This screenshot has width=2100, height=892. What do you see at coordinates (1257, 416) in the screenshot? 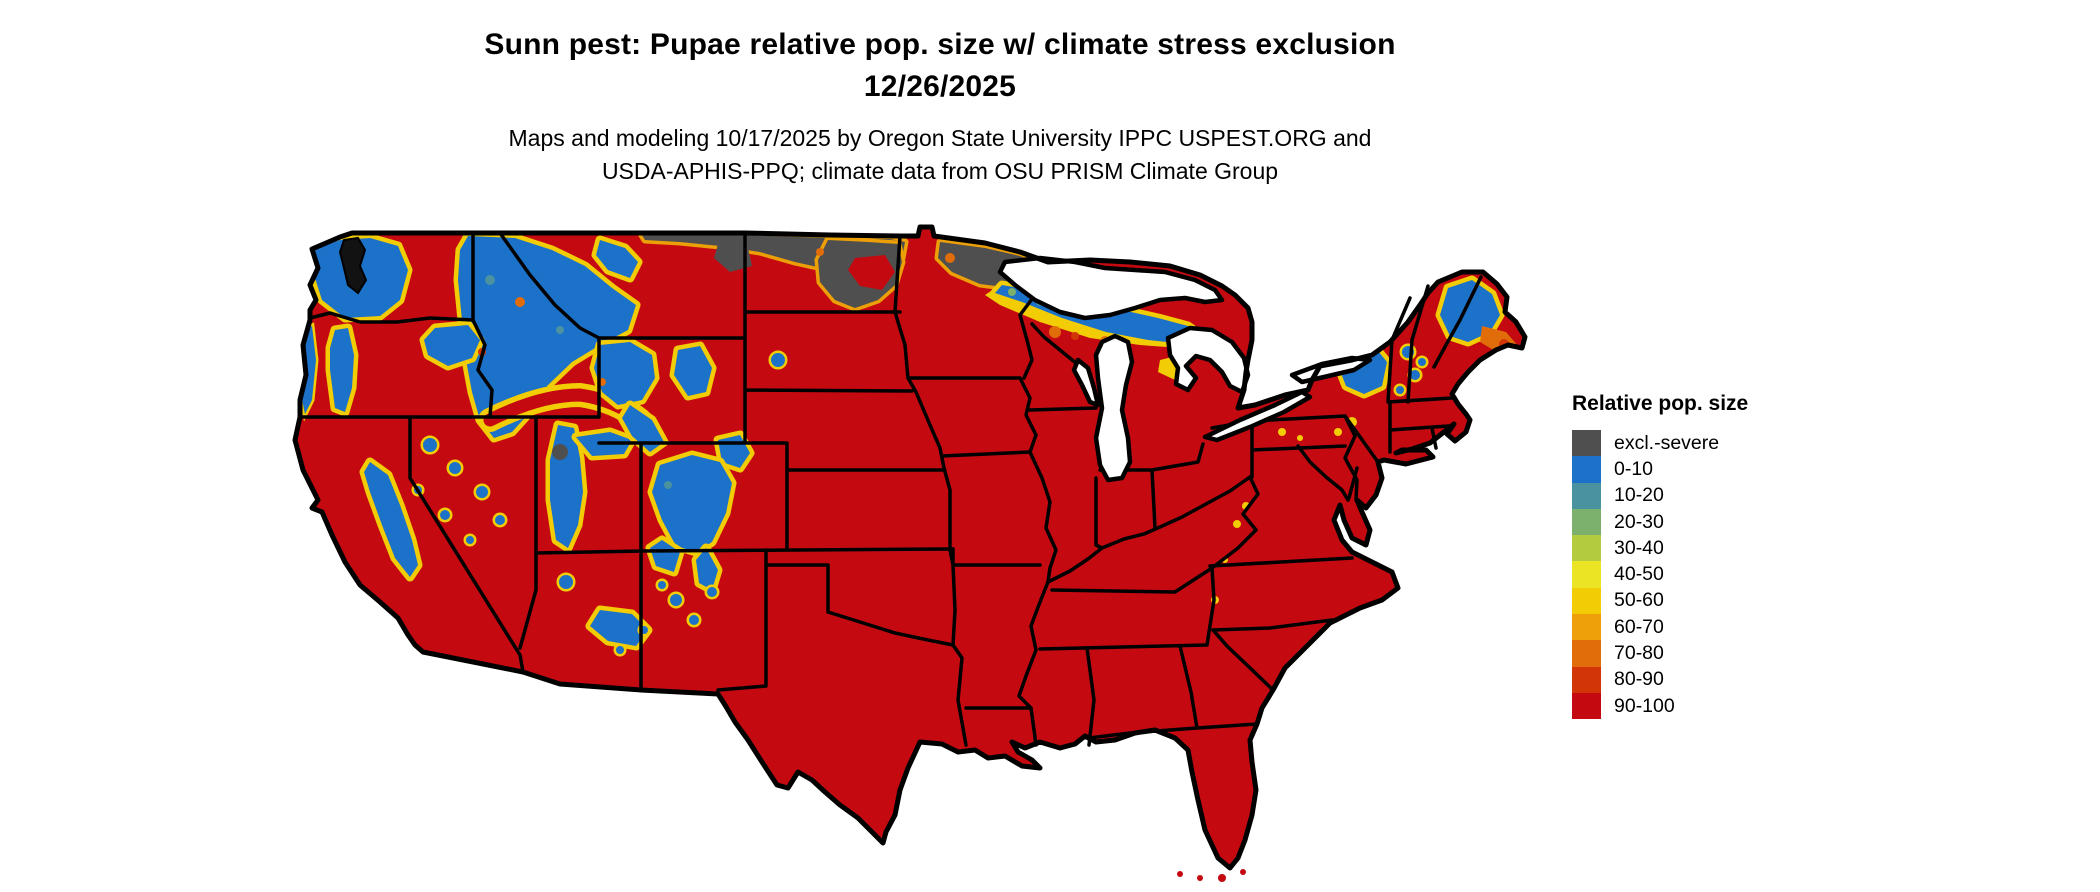
I see `lake-erie` at bounding box center [1257, 416].